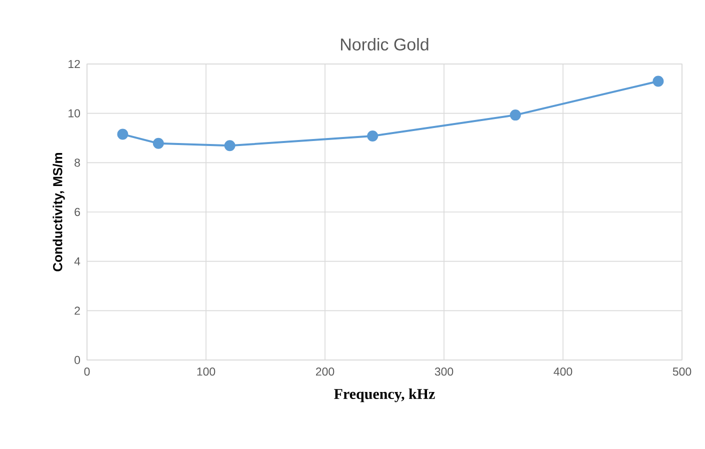  I want to click on y-axis-title: Conductivity, MS/m, so click(58, 212).